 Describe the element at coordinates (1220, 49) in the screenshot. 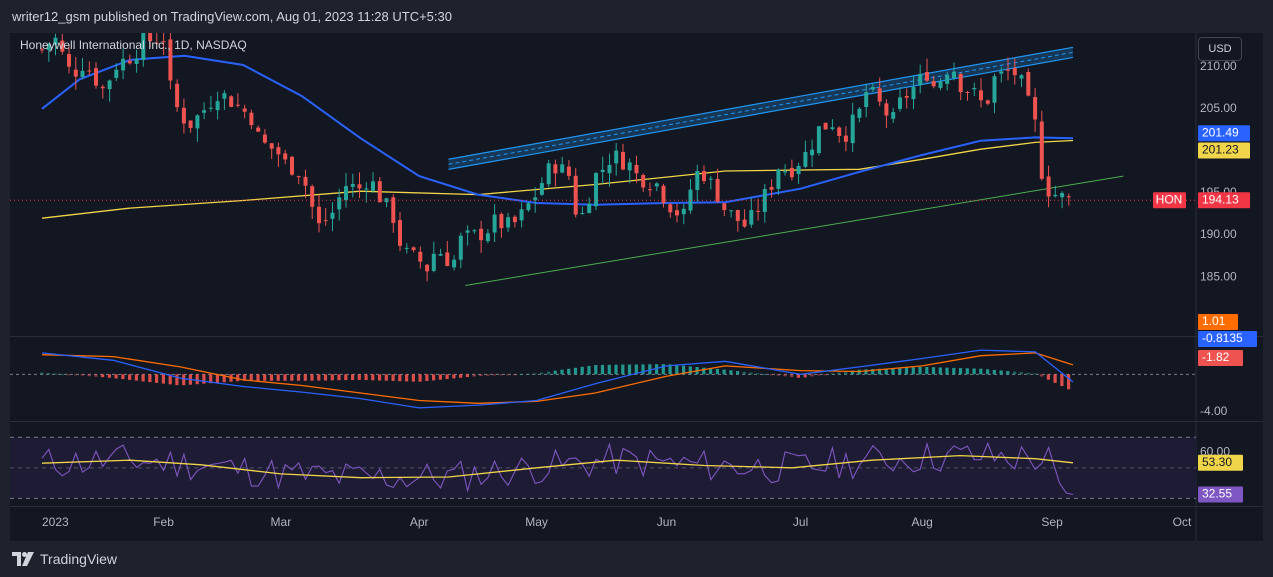

I see `currency-button: USD` at that location.